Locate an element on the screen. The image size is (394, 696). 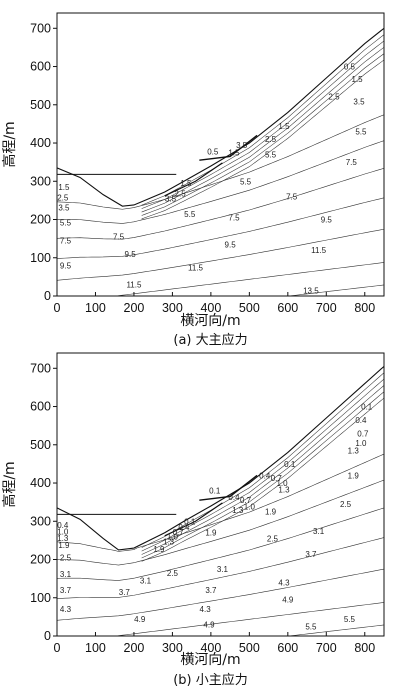
x-tick-label: 500 is located at coordinates (249, 308).